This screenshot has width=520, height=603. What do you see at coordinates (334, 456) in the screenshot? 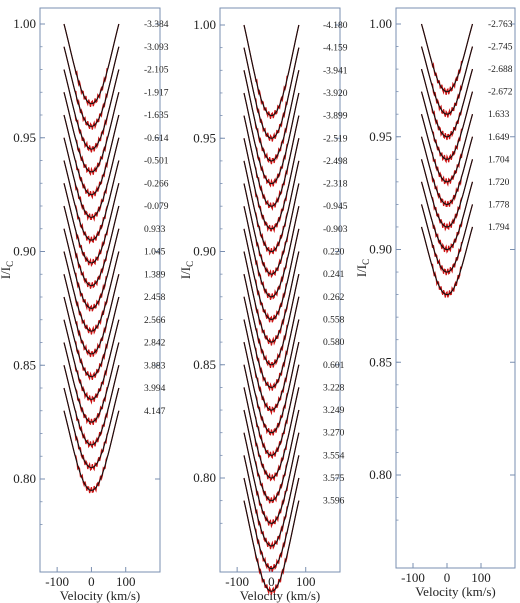
I see `phase-label: 3.554` at bounding box center [334, 456].